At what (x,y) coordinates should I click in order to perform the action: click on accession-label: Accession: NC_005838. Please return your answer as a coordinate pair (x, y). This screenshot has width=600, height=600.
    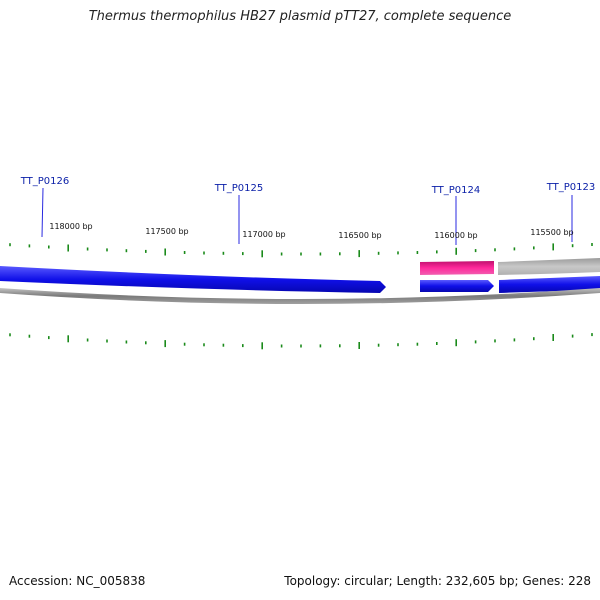
    Looking at the image, I should click on (77, 581).